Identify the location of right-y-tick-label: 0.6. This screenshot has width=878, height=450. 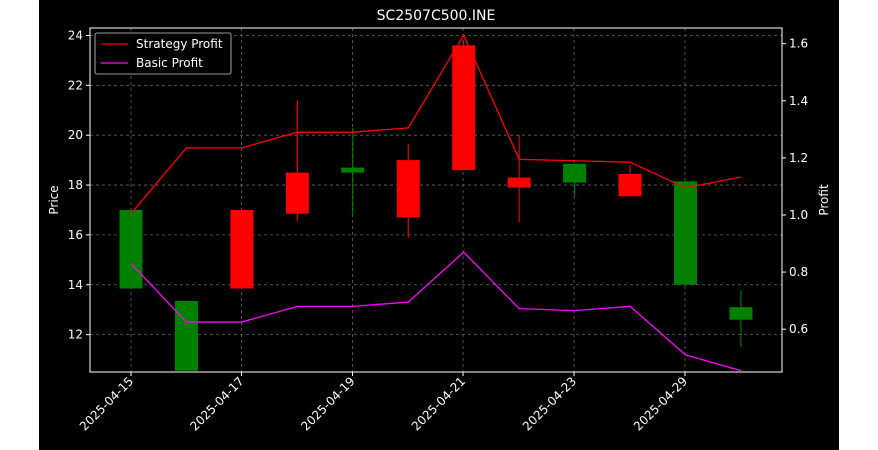
(798, 329).